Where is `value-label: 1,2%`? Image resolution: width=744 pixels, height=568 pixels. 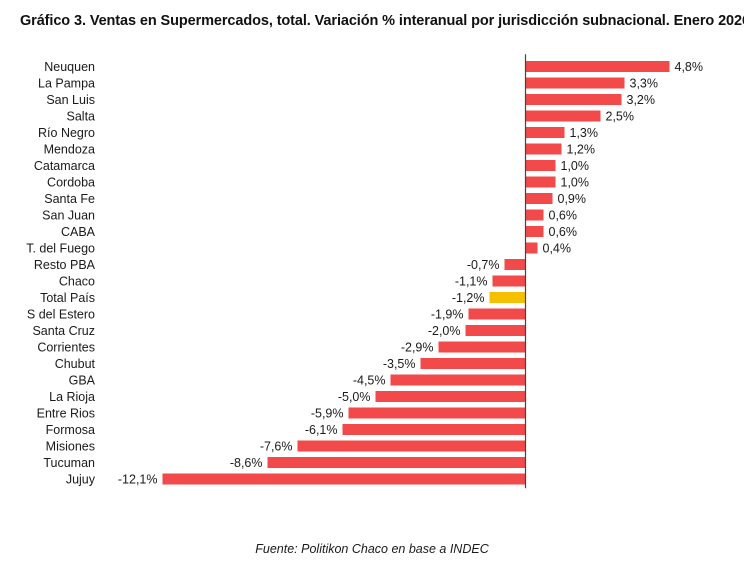
value-label: 1,2% is located at coordinates (581, 149).